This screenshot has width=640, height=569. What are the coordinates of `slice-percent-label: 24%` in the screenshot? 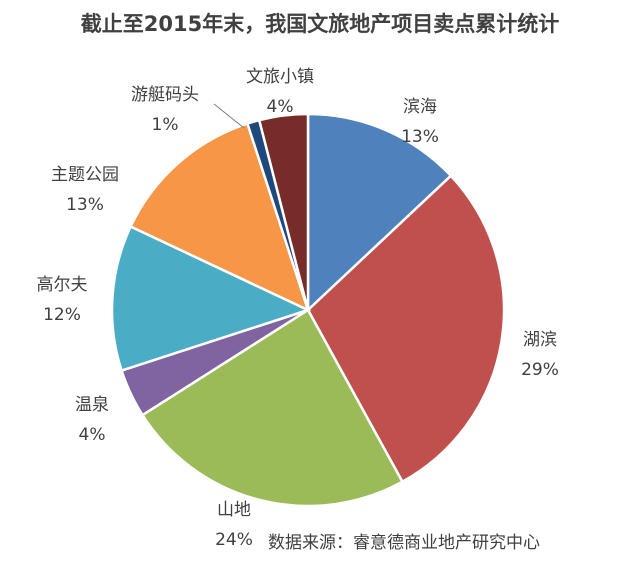 It's located at (234, 540).